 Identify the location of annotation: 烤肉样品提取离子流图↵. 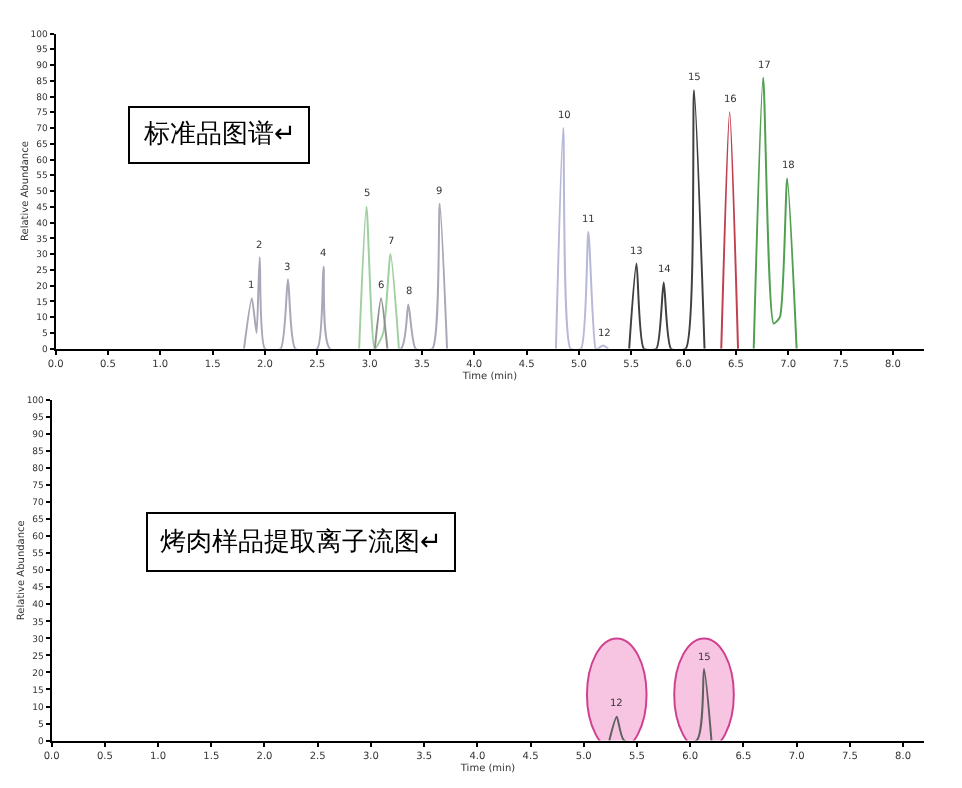
(301, 542).